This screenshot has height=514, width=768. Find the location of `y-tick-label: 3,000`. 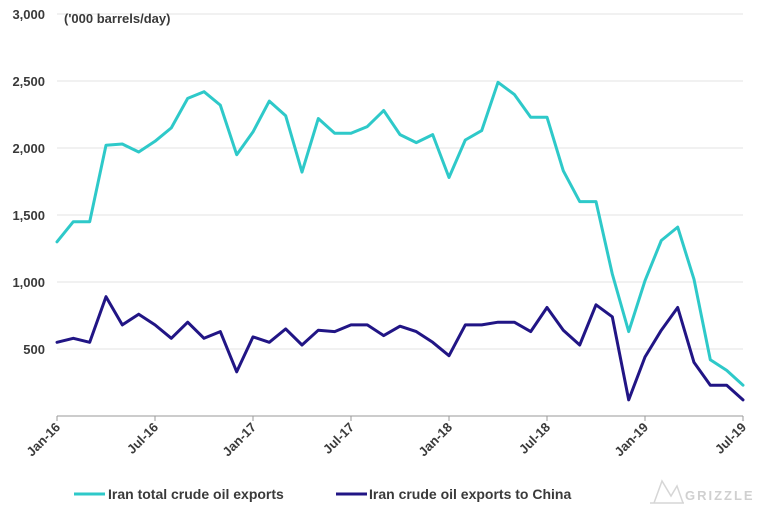

y-tick-label: 3,000 is located at coordinates (28, 14).